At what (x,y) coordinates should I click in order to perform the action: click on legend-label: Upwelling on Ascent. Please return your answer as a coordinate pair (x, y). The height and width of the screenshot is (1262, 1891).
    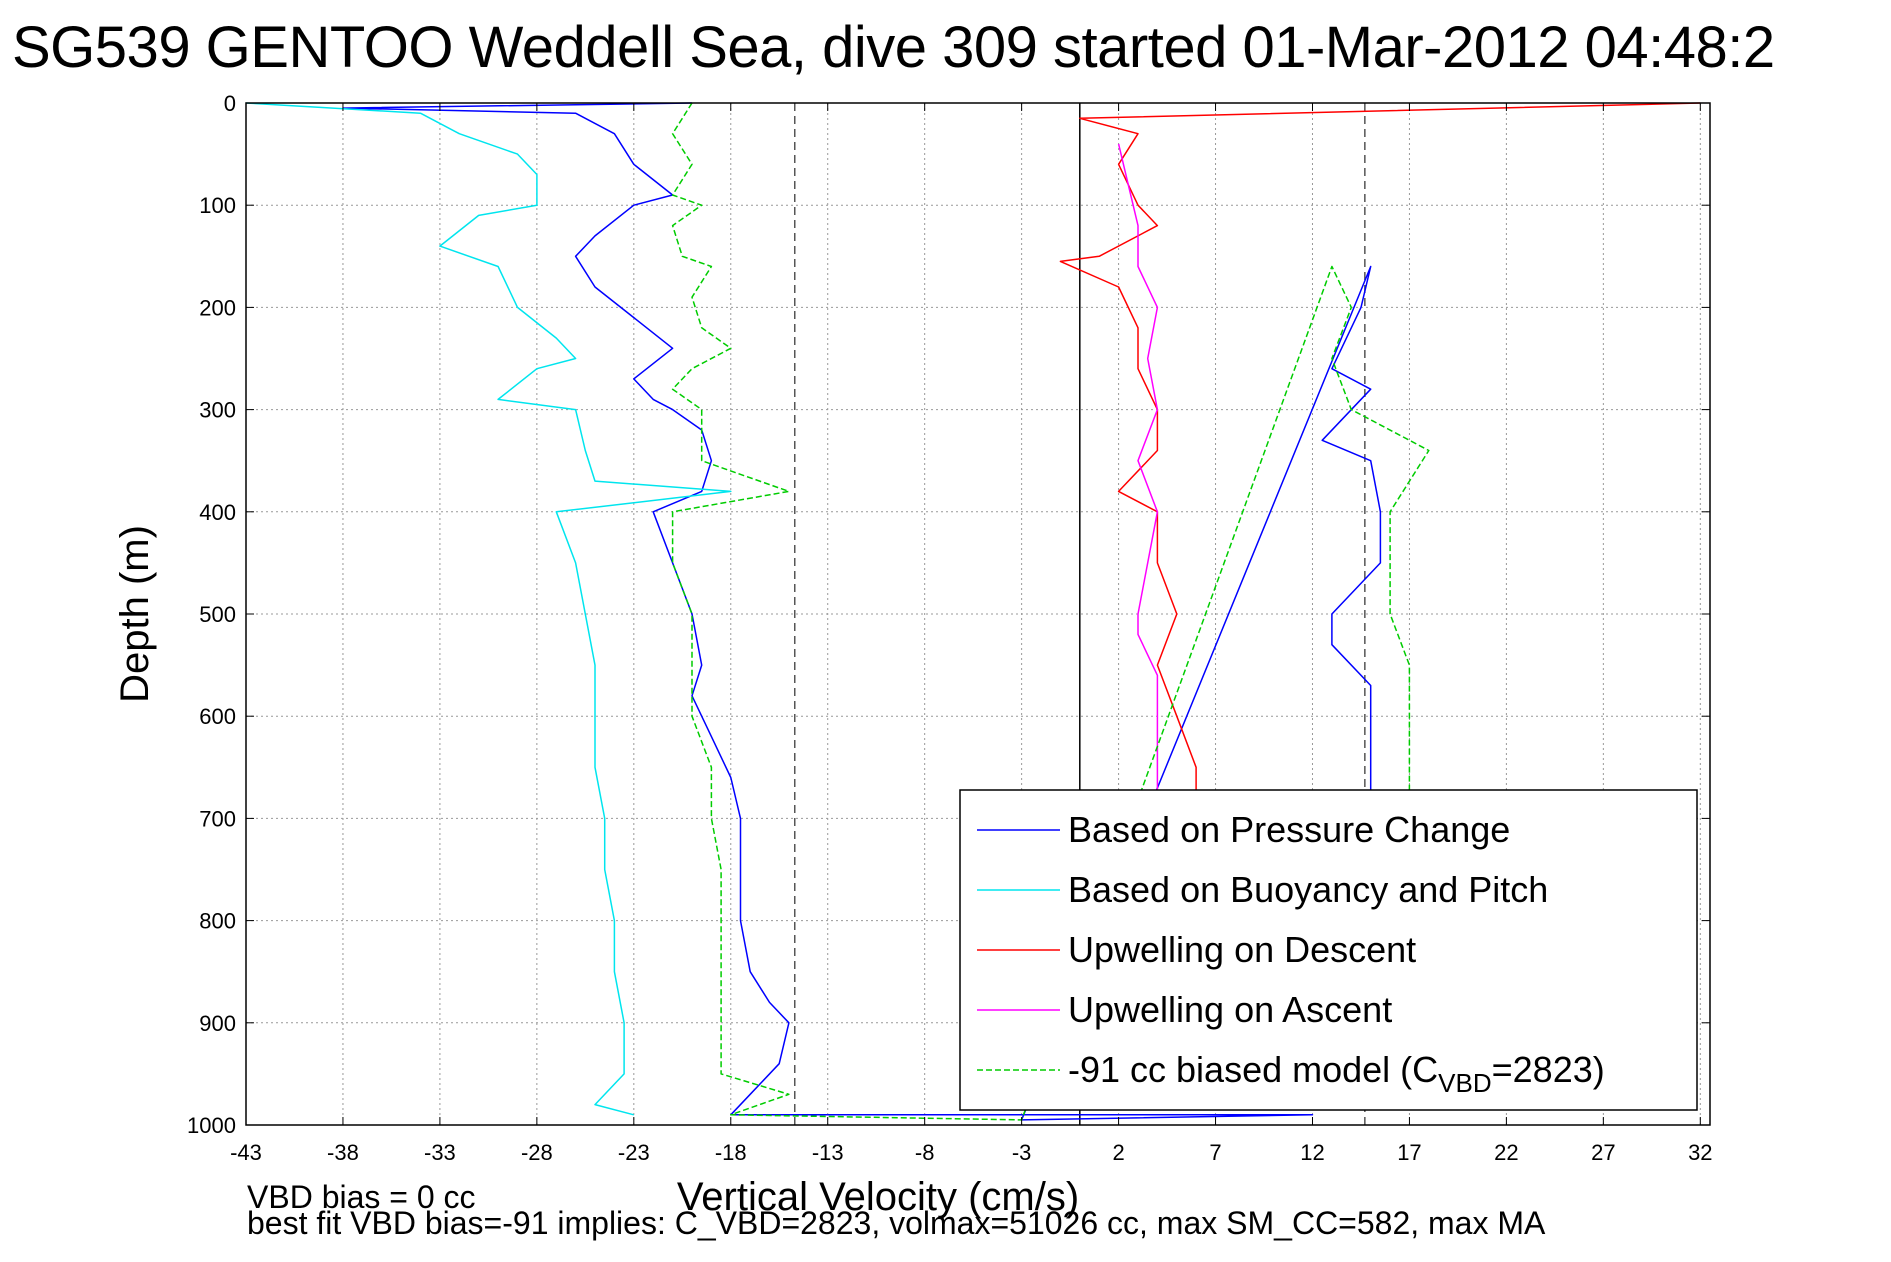
    Looking at the image, I should click on (1230, 1009).